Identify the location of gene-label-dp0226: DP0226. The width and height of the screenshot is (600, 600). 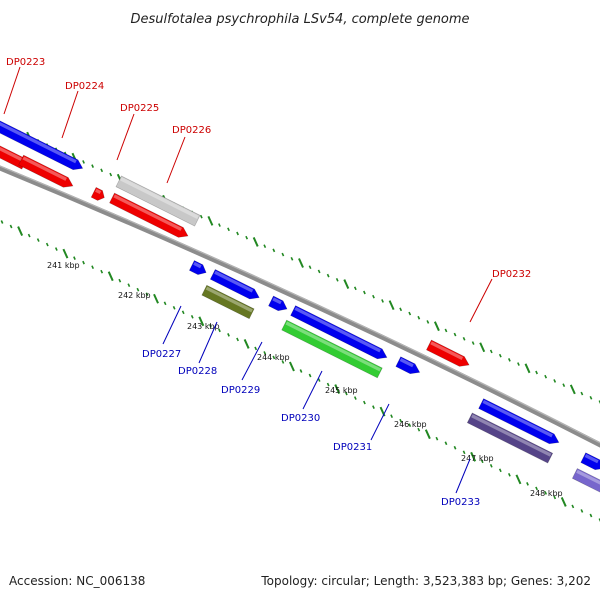
(191, 130).